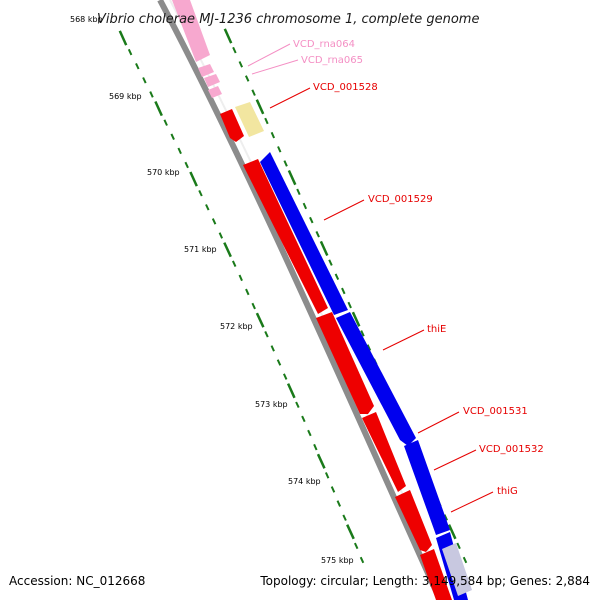 This screenshot has height=600, width=600. I want to click on leader-thig, so click(472, 502).